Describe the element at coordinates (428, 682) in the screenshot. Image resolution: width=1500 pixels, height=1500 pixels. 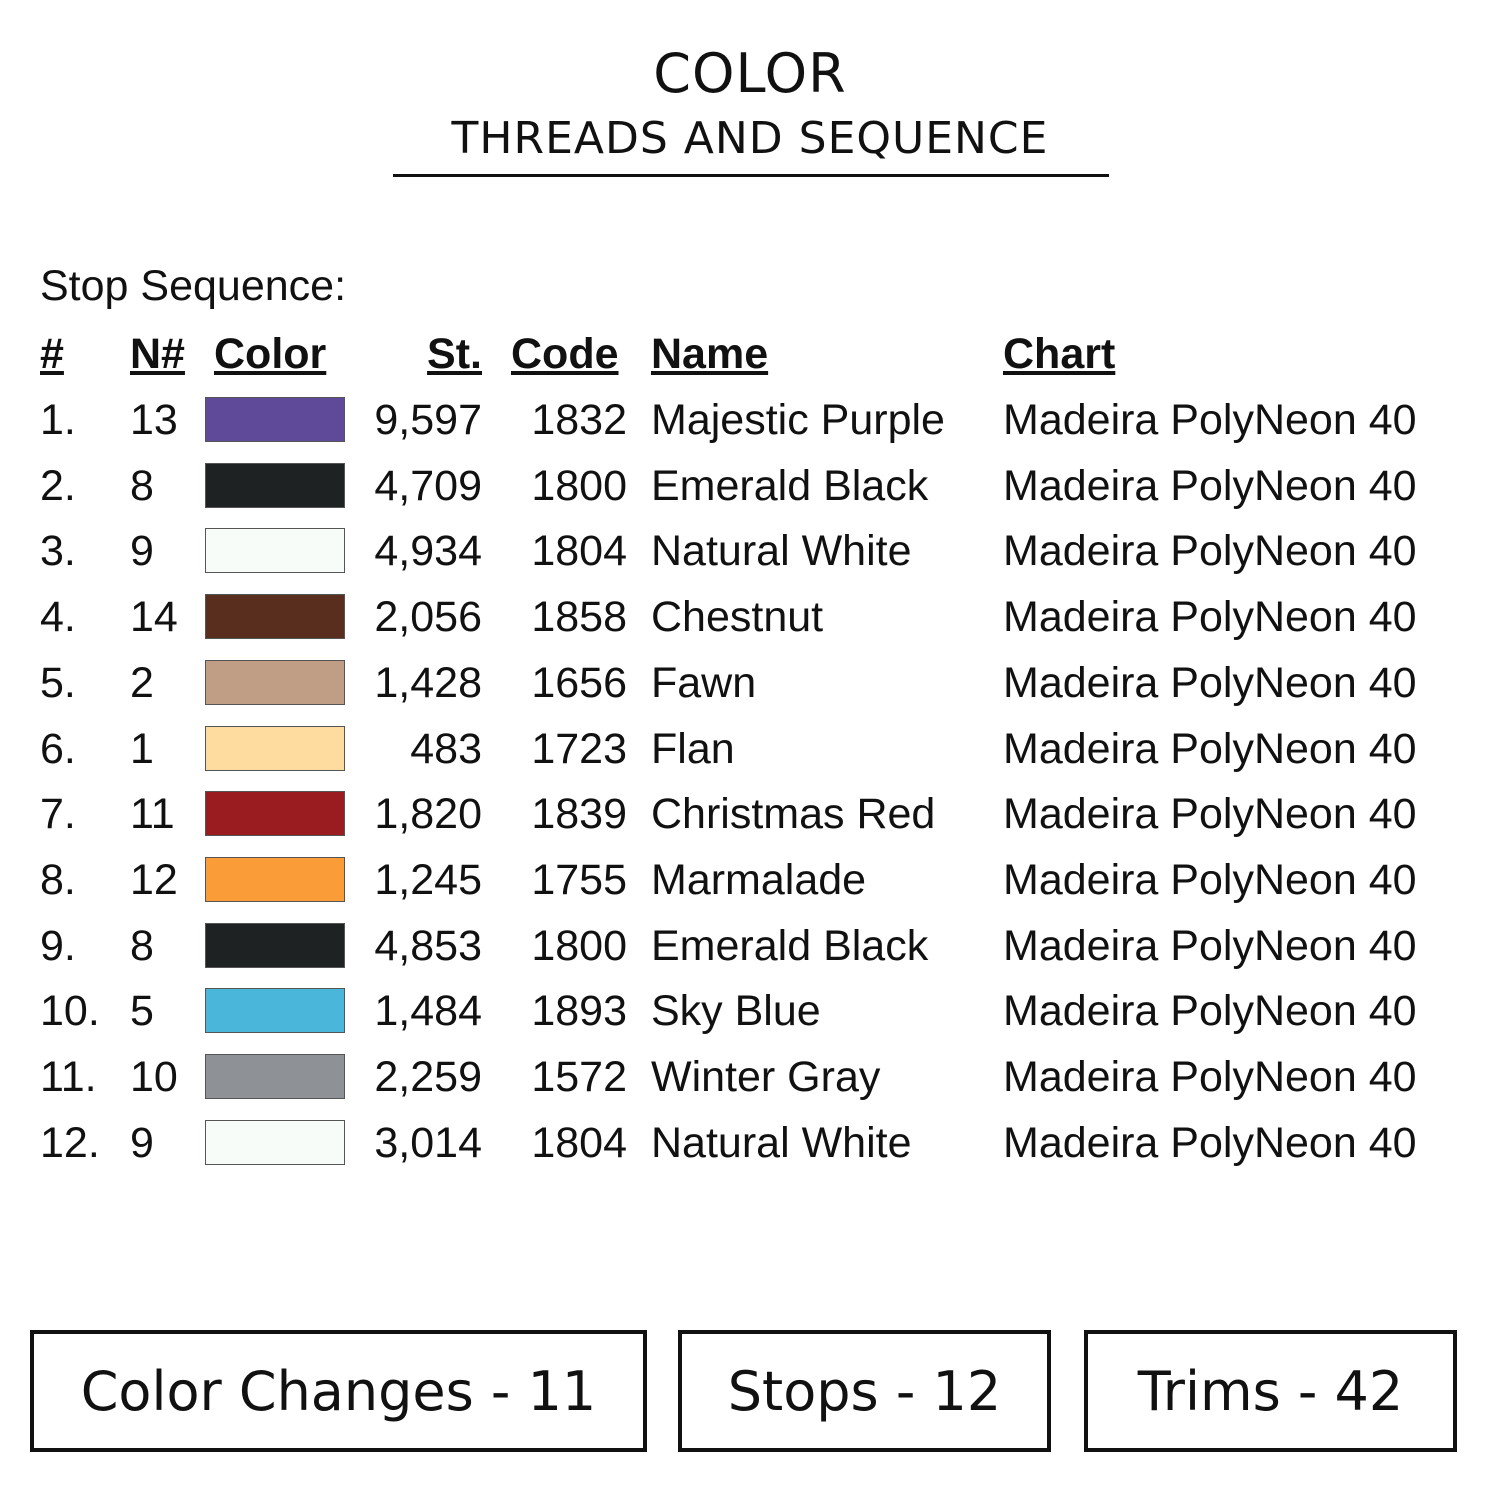
I see `row-stitches: 1,428` at that location.